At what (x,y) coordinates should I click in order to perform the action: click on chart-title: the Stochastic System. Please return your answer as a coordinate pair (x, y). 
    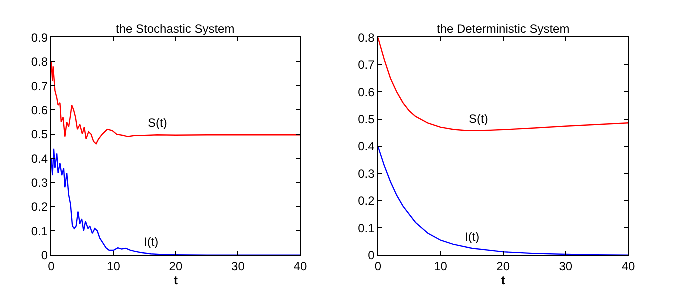
    Looking at the image, I should click on (175, 29).